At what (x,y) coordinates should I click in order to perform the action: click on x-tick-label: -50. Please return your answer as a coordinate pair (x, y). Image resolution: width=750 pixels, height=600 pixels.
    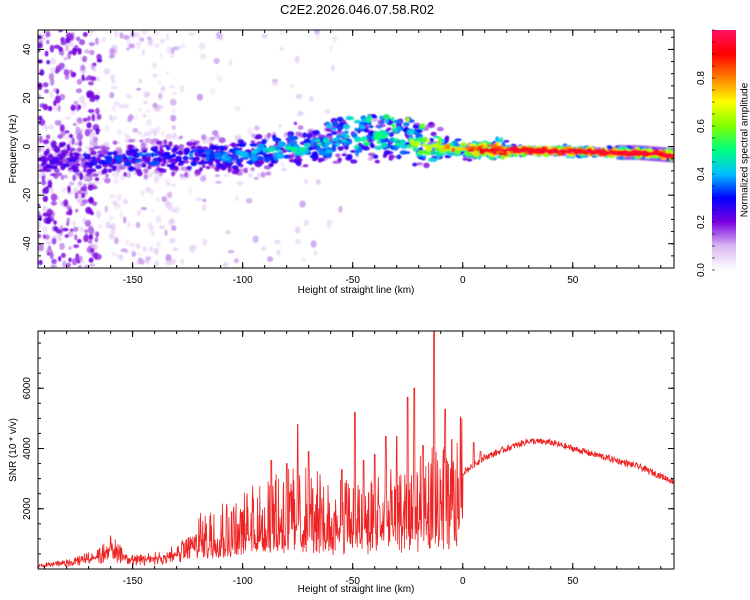
    Looking at the image, I should click on (352, 280).